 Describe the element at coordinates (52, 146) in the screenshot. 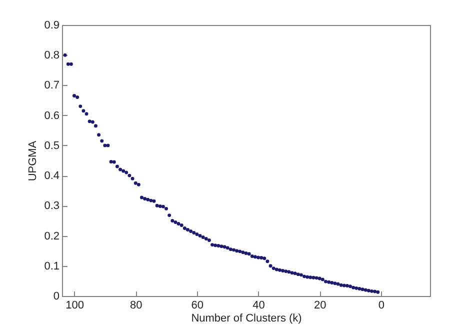

I see `y-tick-label: 0.5` at that location.